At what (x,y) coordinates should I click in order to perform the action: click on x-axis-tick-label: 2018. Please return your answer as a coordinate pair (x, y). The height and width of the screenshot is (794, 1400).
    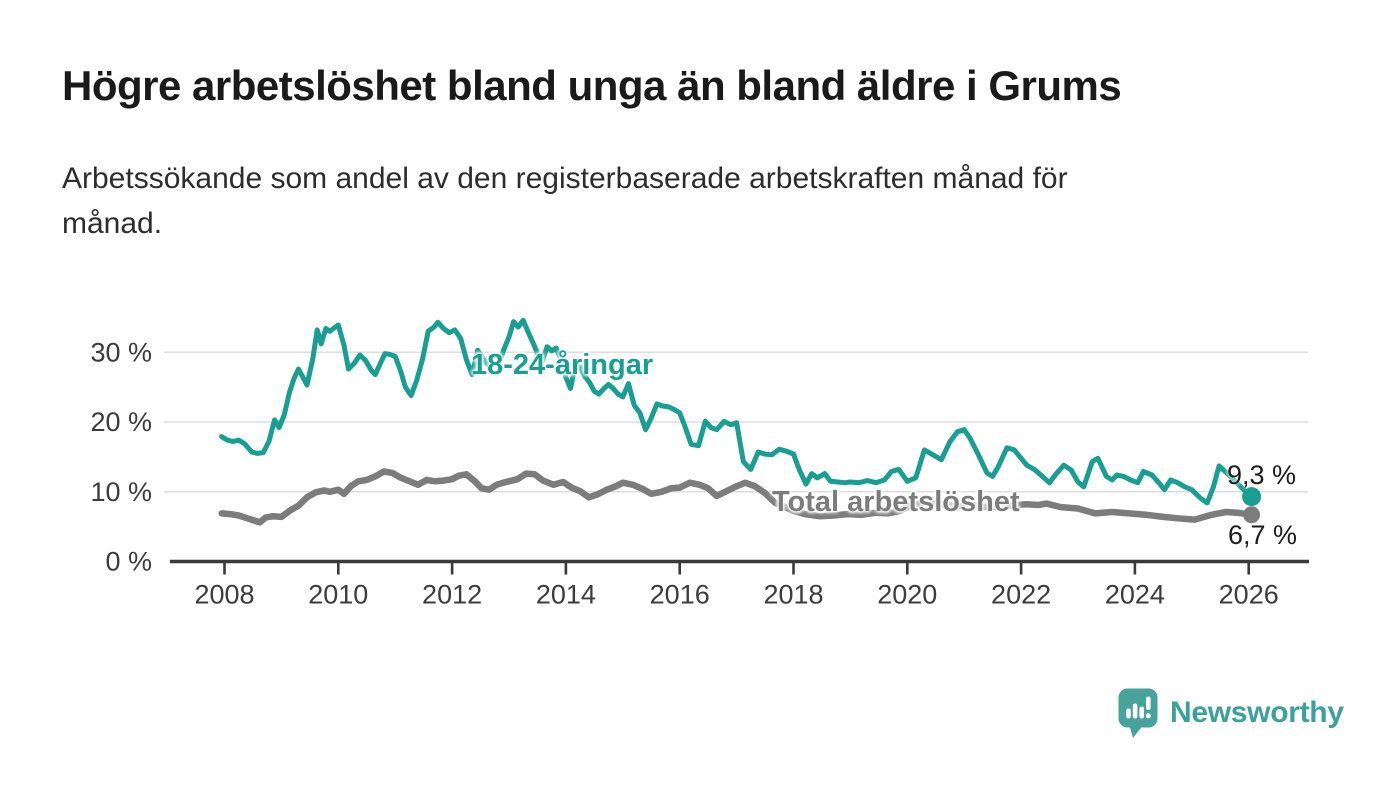
    Looking at the image, I should click on (793, 595).